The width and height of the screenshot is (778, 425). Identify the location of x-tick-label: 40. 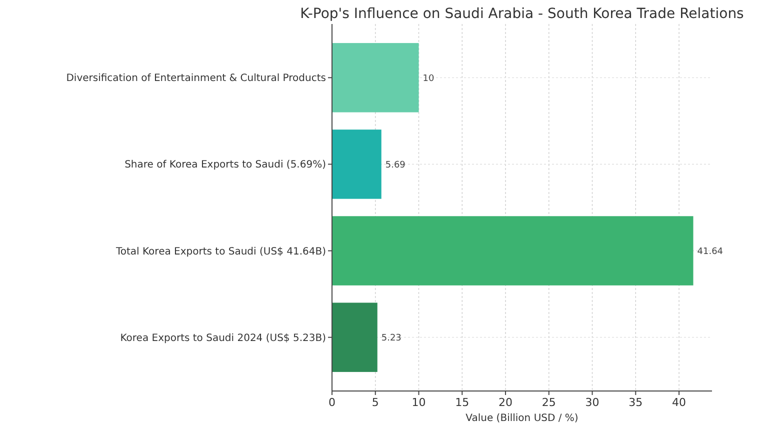
(679, 402).